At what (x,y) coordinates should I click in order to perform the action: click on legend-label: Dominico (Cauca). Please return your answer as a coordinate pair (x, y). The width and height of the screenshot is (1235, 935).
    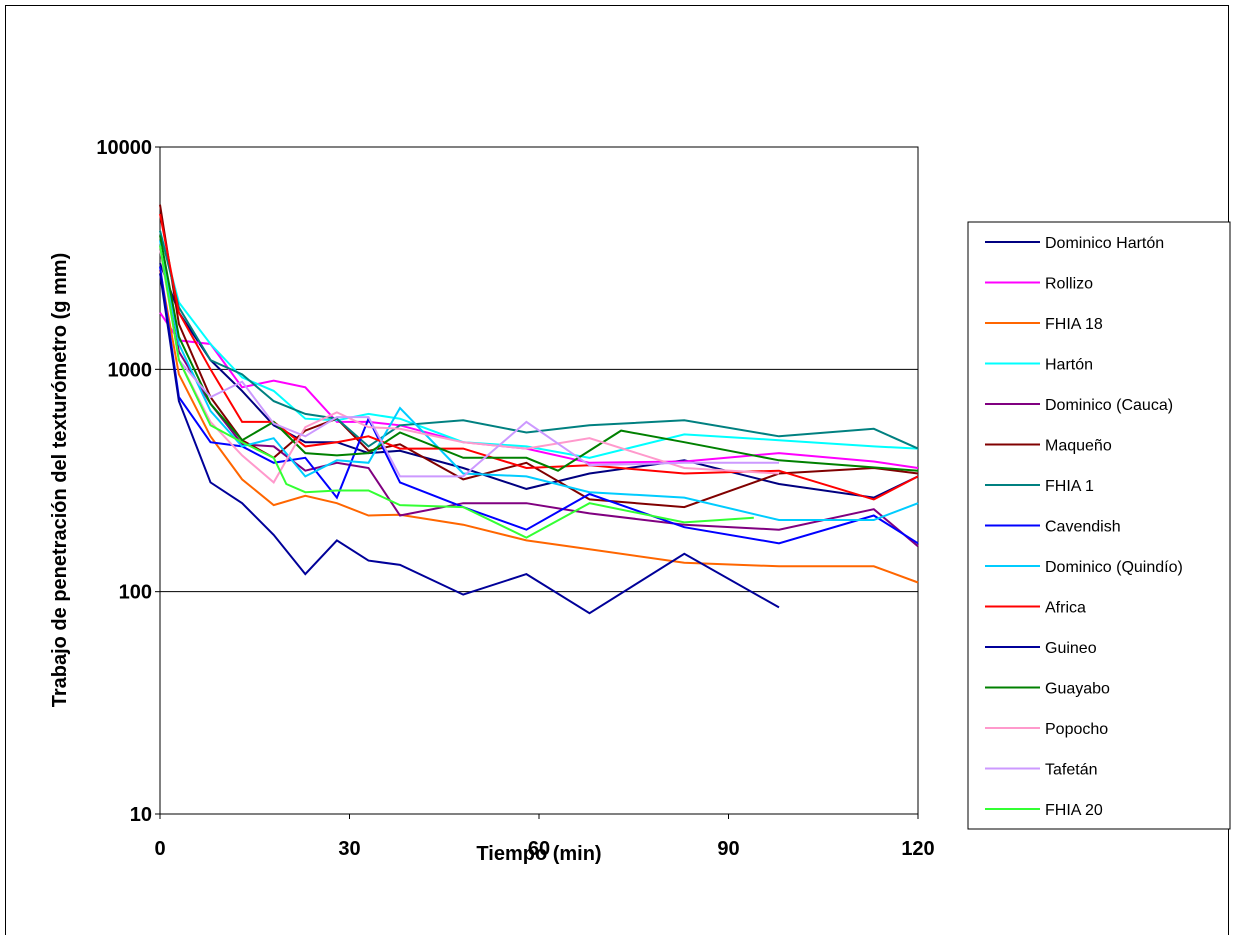
    Looking at the image, I should click on (1109, 405).